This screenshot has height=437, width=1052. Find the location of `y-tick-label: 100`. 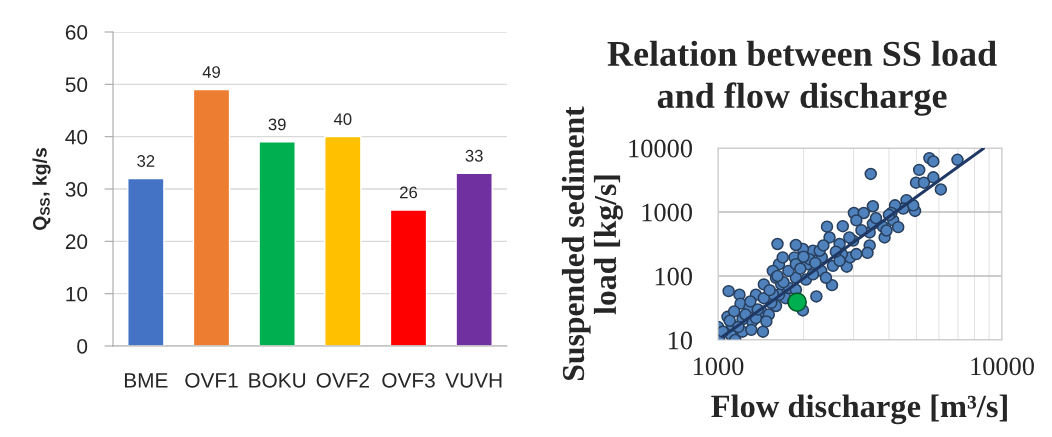

y-tick-label: 100 is located at coordinates (673, 276).